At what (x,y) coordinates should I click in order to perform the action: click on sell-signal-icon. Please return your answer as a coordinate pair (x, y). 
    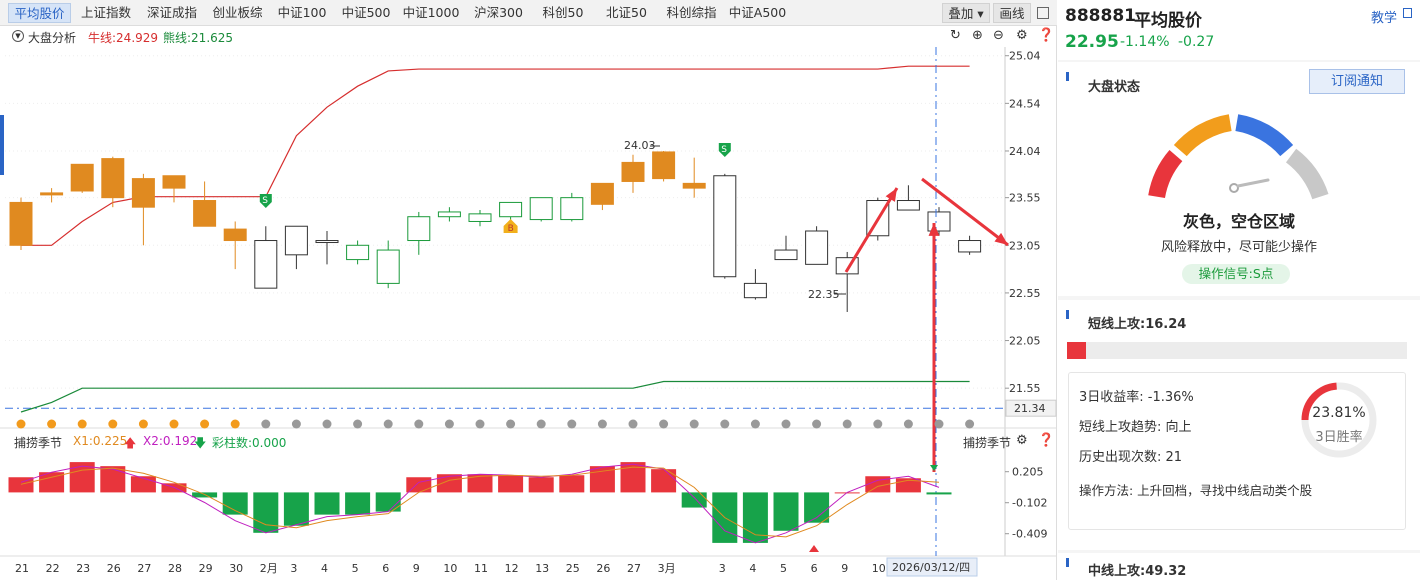
    Looking at the image, I should click on (724, 150).